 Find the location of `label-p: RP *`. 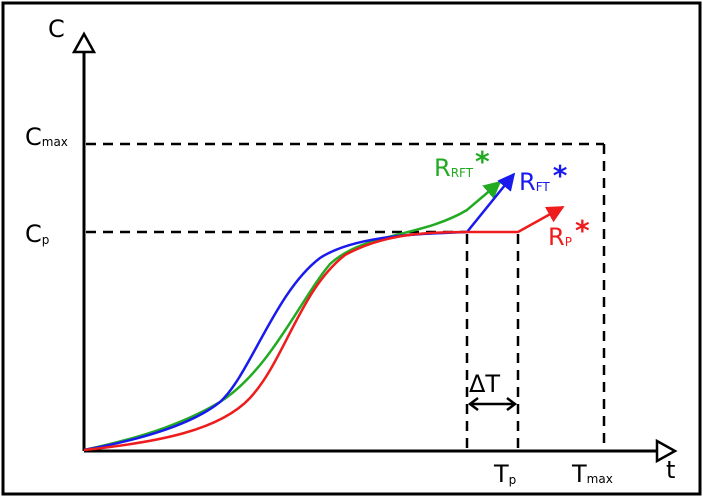

label-p: RP * is located at coordinates (569, 232).